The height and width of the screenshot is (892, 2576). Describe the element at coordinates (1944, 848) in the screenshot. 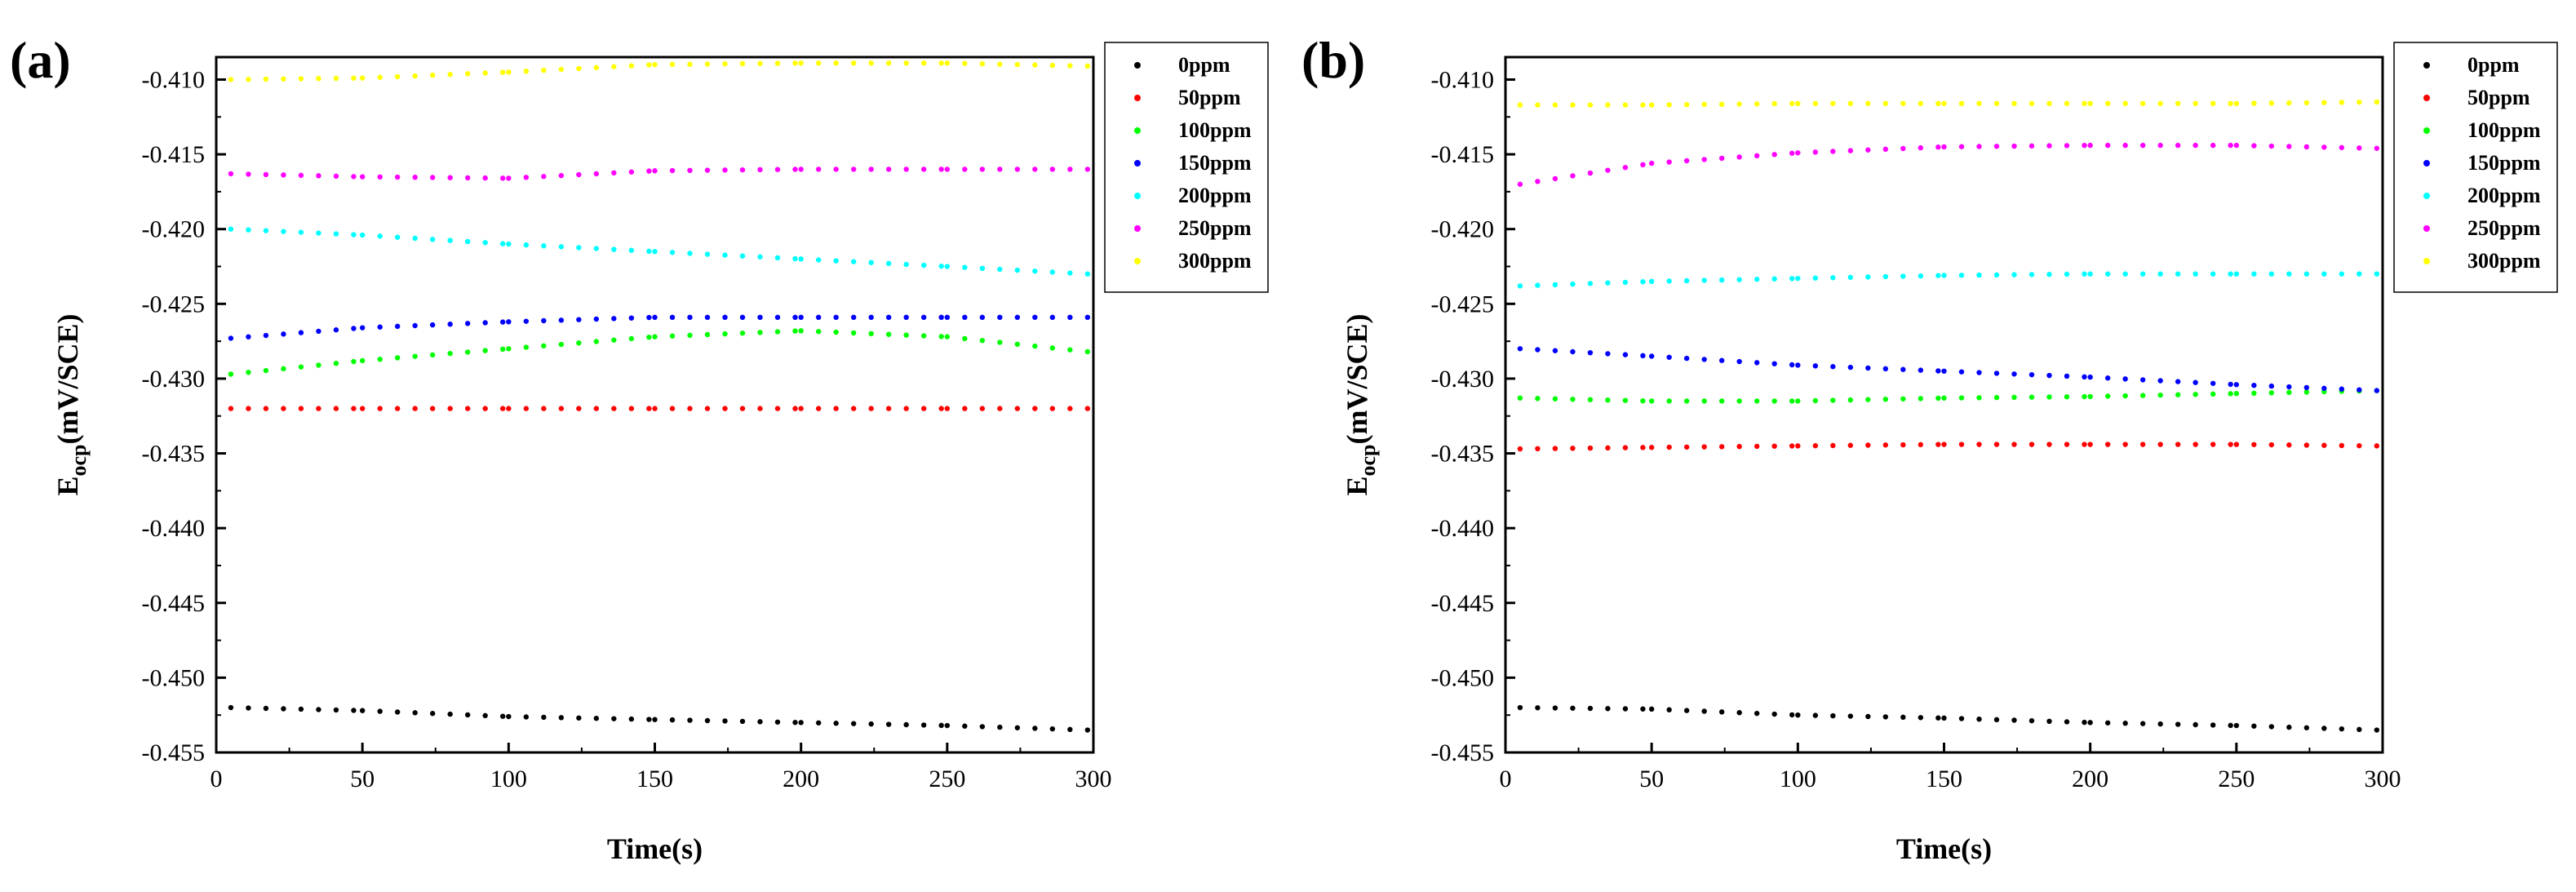

I see `x-axis-title: Time(s)` at that location.